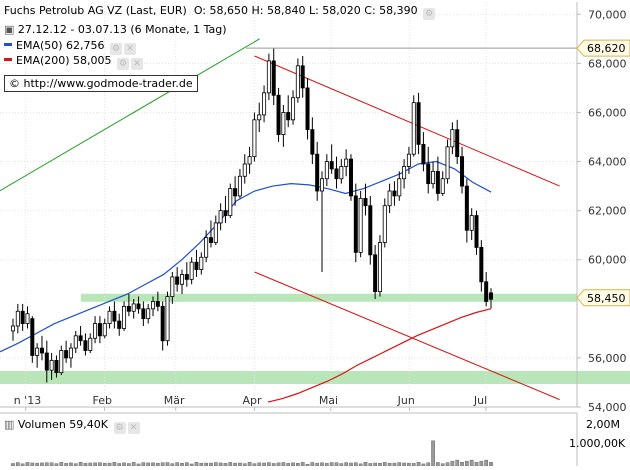 The height and width of the screenshot is (470, 630). What do you see at coordinates (60, 45) in the screenshot?
I see `ema50-label: EMA(50) 62,756` at bounding box center [60, 45].